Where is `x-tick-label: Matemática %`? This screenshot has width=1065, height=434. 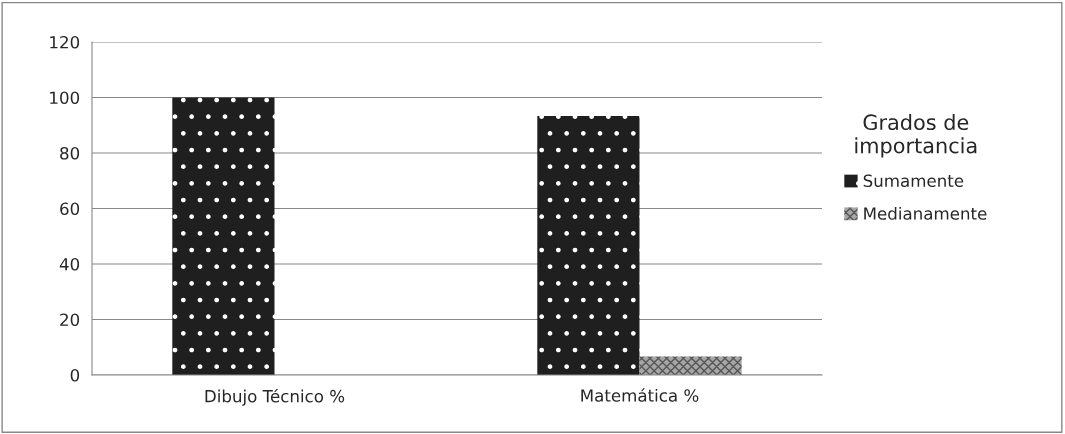
x-tick-label: Matemática % is located at coordinates (640, 395).